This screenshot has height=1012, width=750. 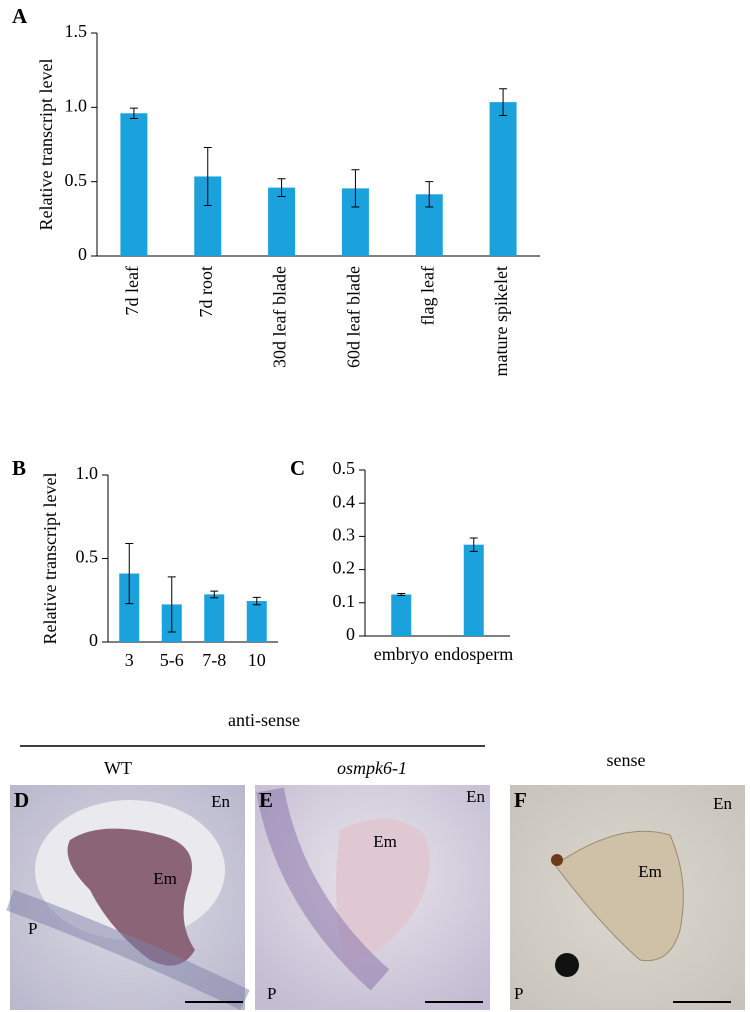 What do you see at coordinates (264, 720) in the screenshot?
I see `group-label: anti-sense` at bounding box center [264, 720].